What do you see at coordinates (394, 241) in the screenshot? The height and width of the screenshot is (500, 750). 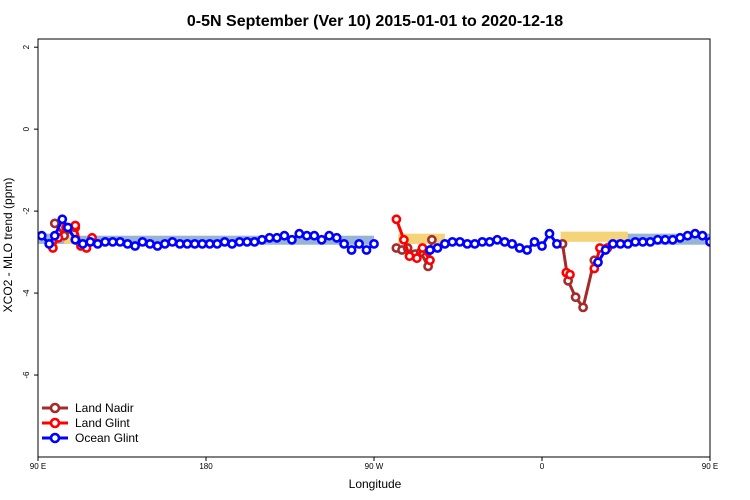 I see `series-ocean-glint` at bounding box center [394, 241].